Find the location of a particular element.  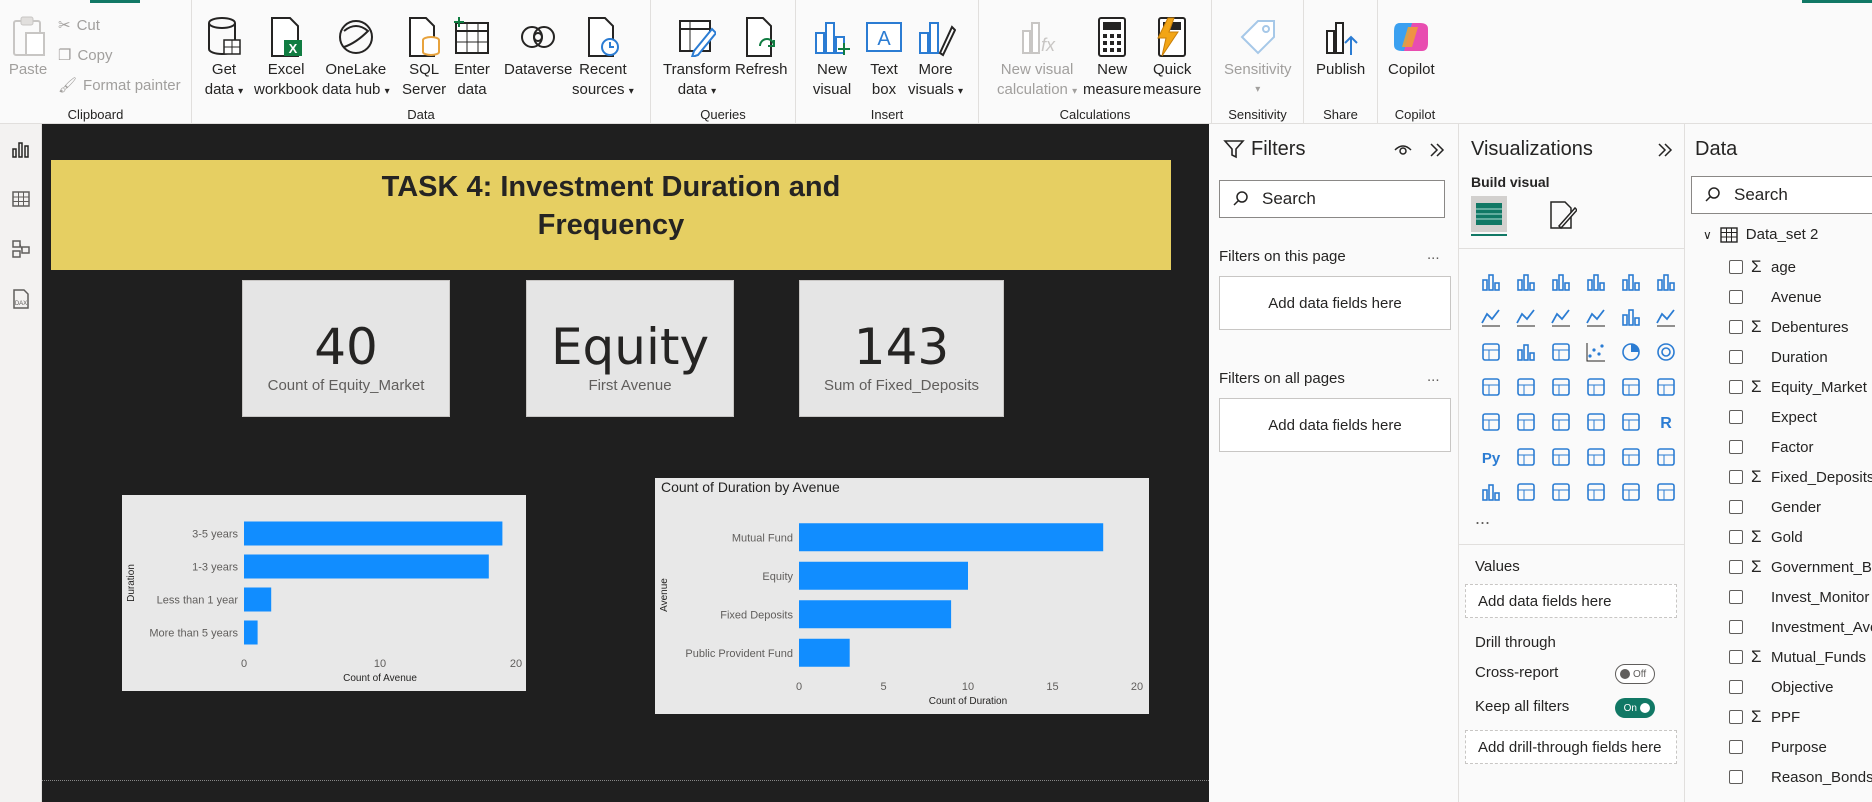

python-visual-icon: Py is located at coordinates (1490, 456).